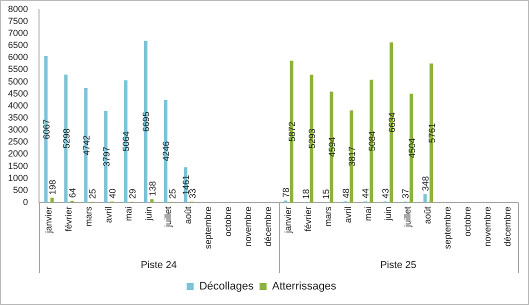 This screenshot has width=529, height=305. What do you see at coordinates (73, 193) in the screenshot?
I see `data-label: 64` at bounding box center [73, 193].